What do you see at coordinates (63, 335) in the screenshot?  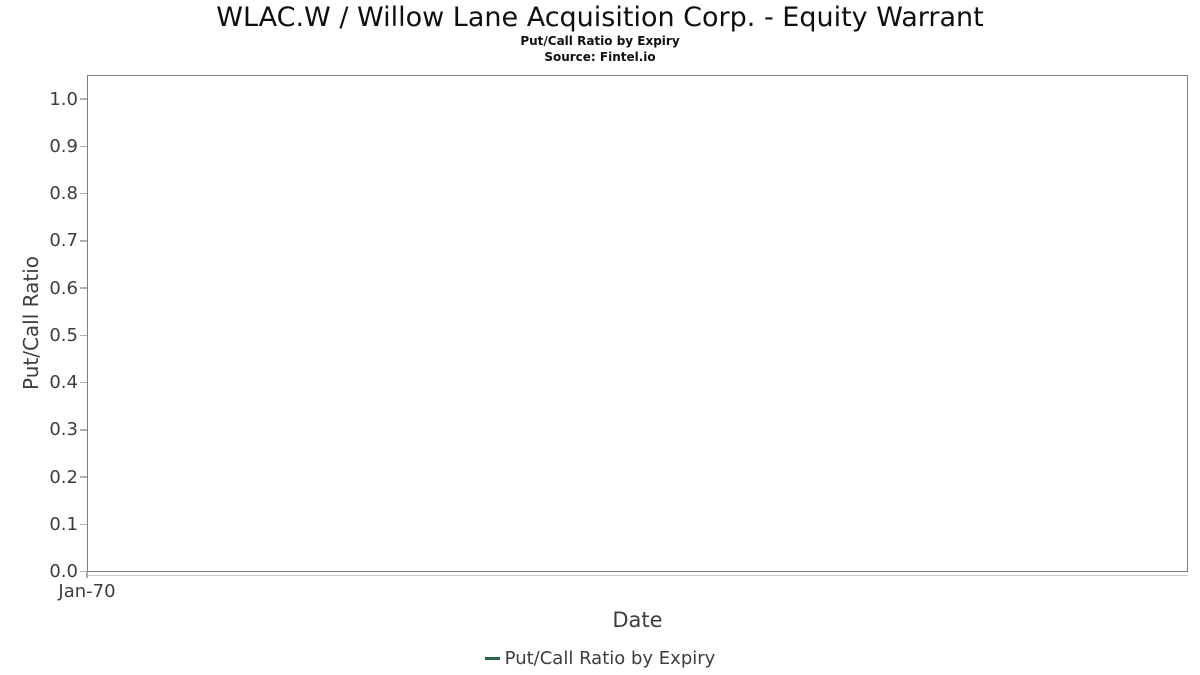 I see `y-tick-label: 0.5` at bounding box center [63, 335].